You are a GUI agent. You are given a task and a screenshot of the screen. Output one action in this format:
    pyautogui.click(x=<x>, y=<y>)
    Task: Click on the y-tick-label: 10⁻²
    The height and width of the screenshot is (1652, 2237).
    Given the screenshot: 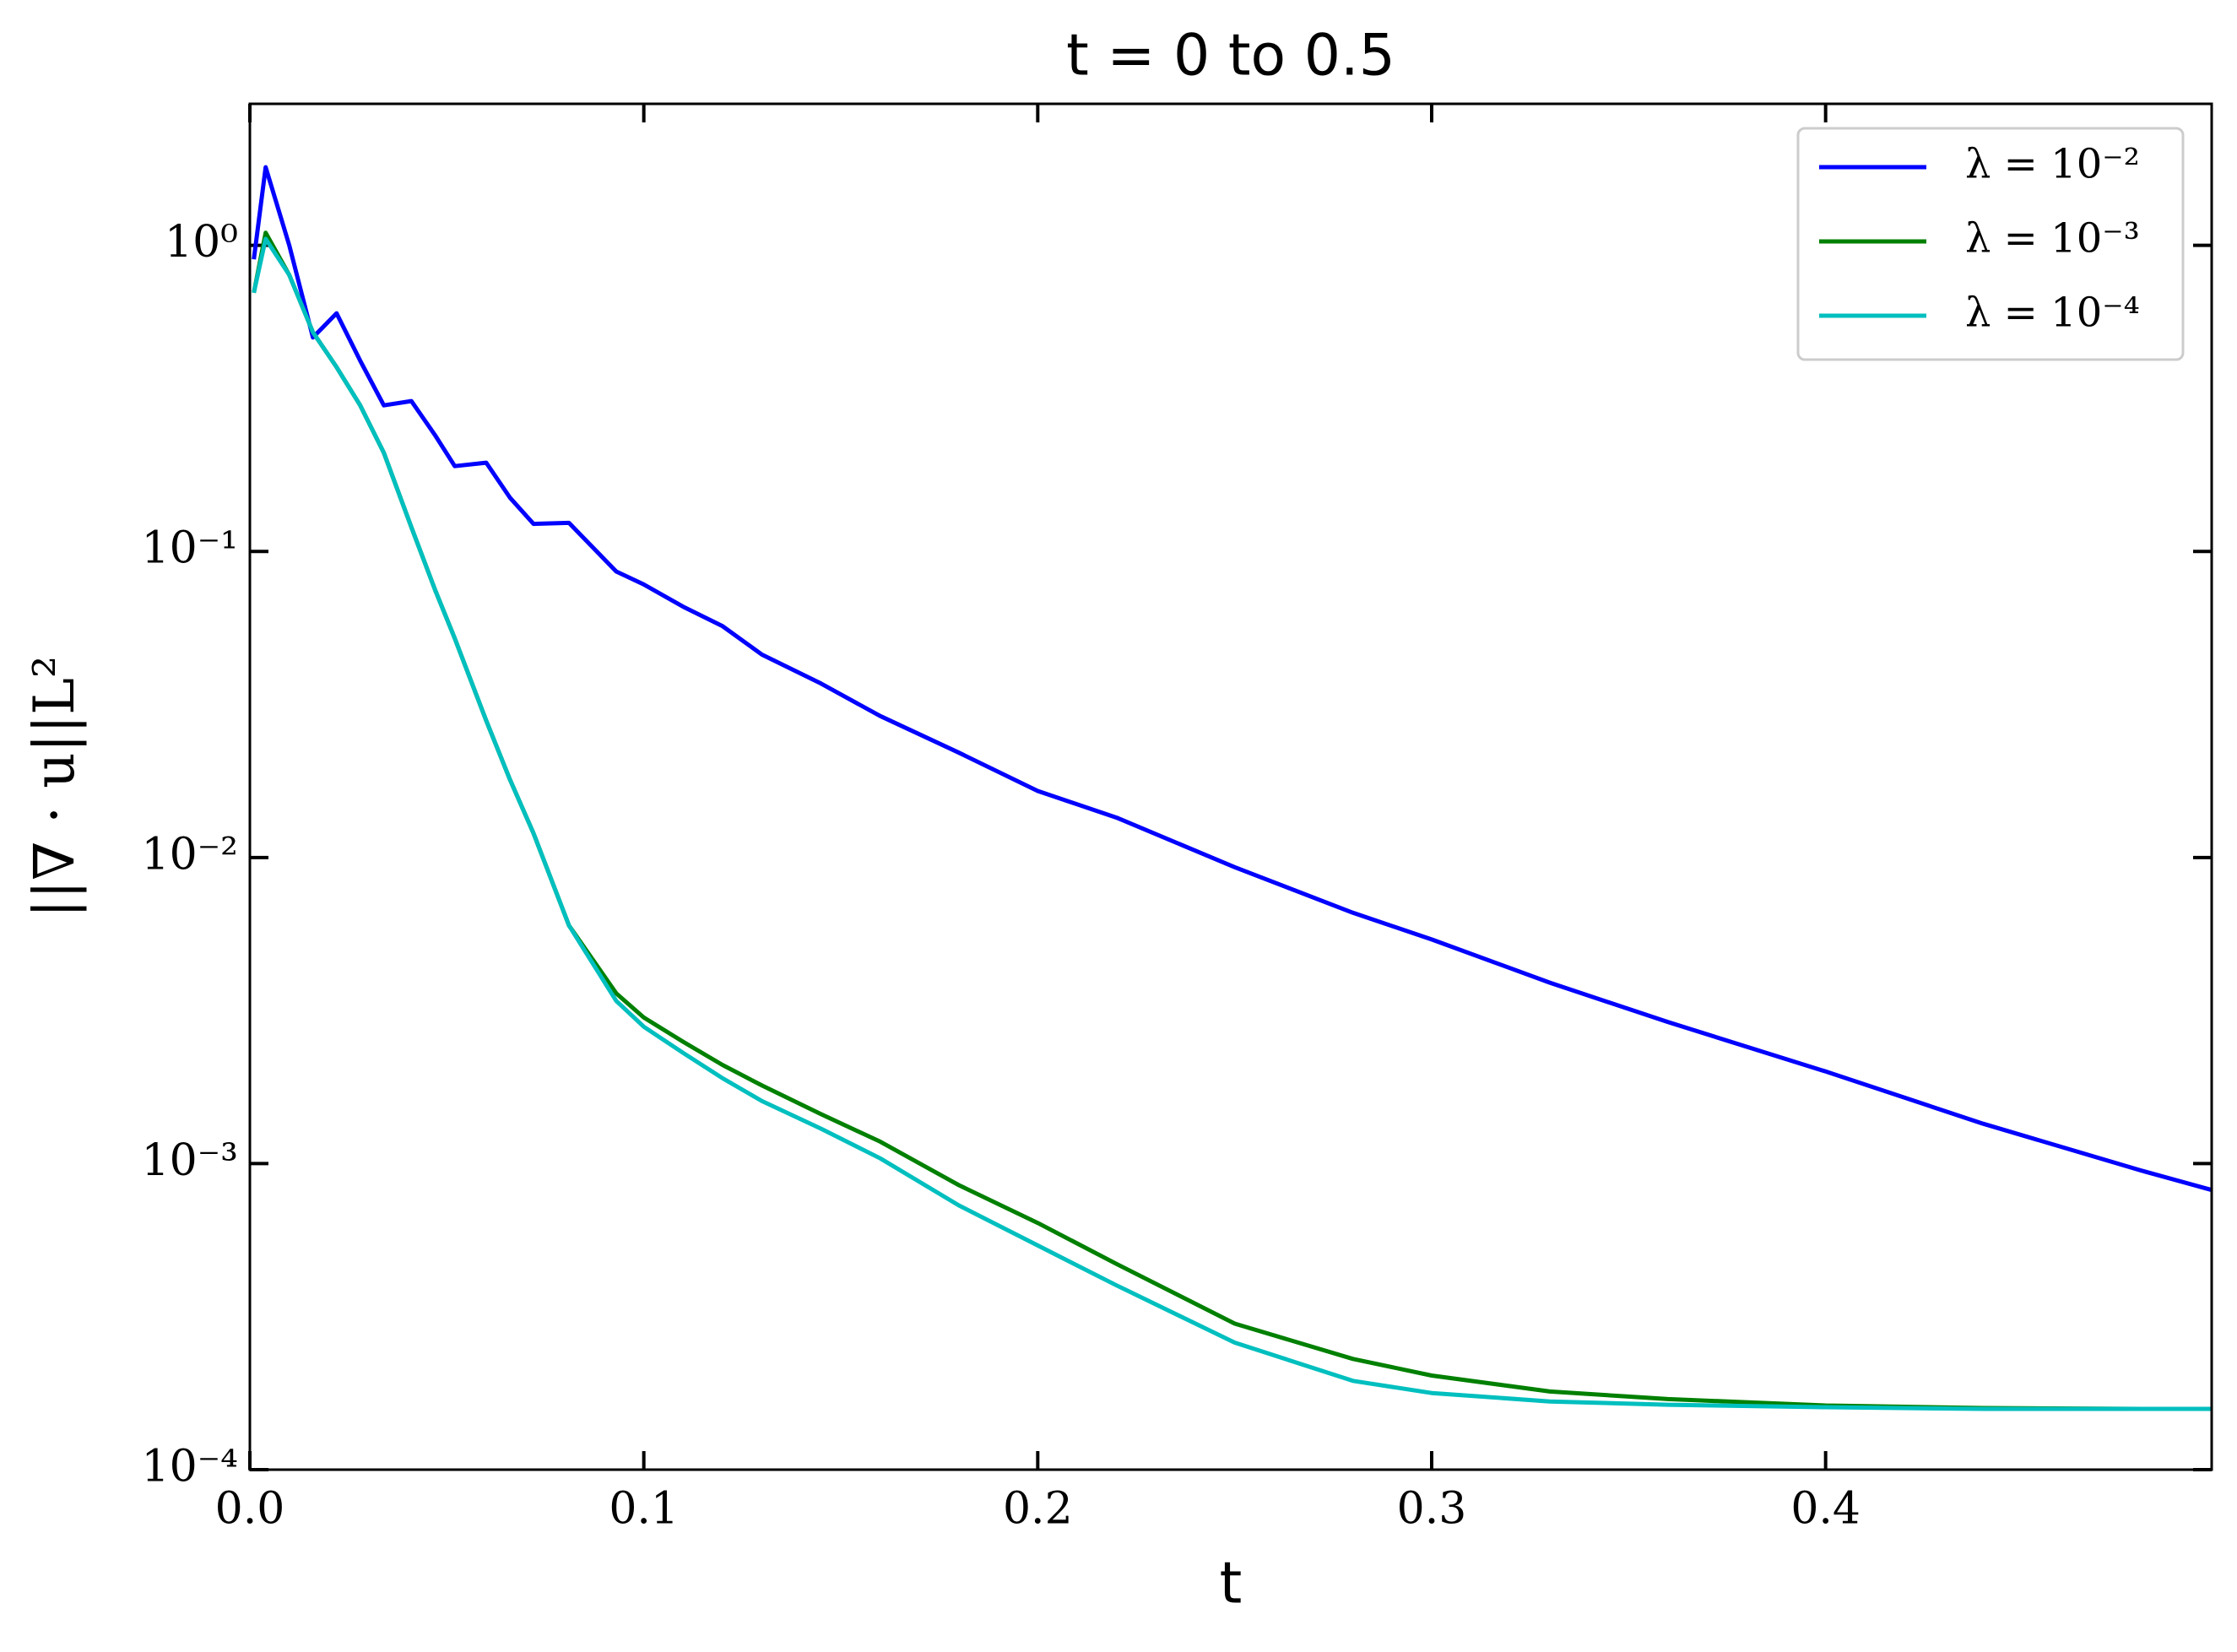 What is the action you would take?
    pyautogui.click(x=190, y=855)
    